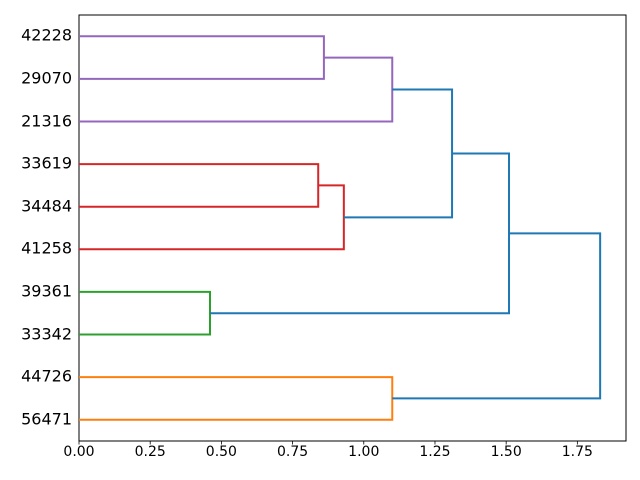 This screenshot has width=640, height=480. Describe the element at coordinates (46, 163) in the screenshot. I see `leaf-label: 33619` at that location.